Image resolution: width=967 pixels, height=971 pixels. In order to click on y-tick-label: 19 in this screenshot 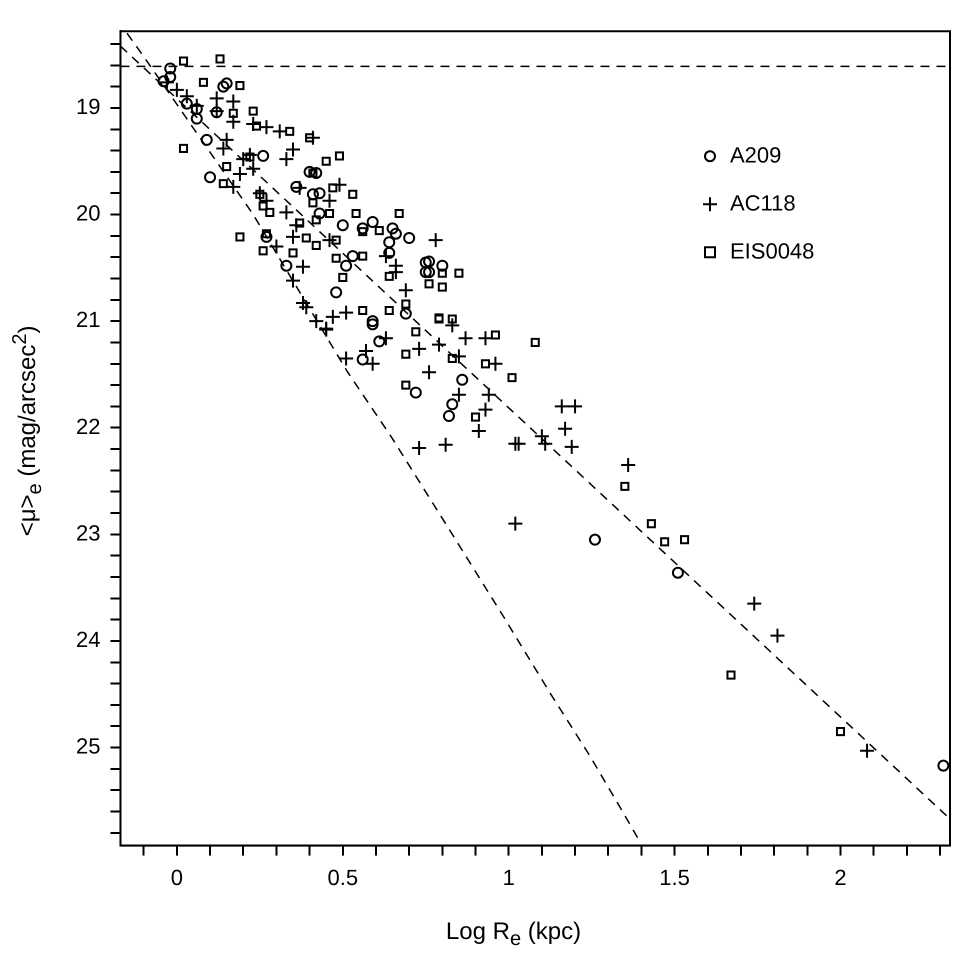, I will do `click(88, 107)`.